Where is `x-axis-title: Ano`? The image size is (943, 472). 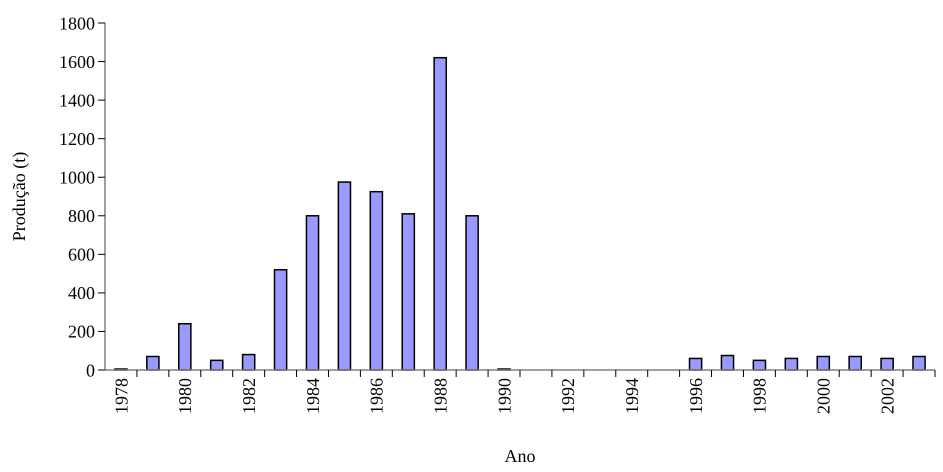
x-axis-title: Ano is located at coordinates (520, 456).